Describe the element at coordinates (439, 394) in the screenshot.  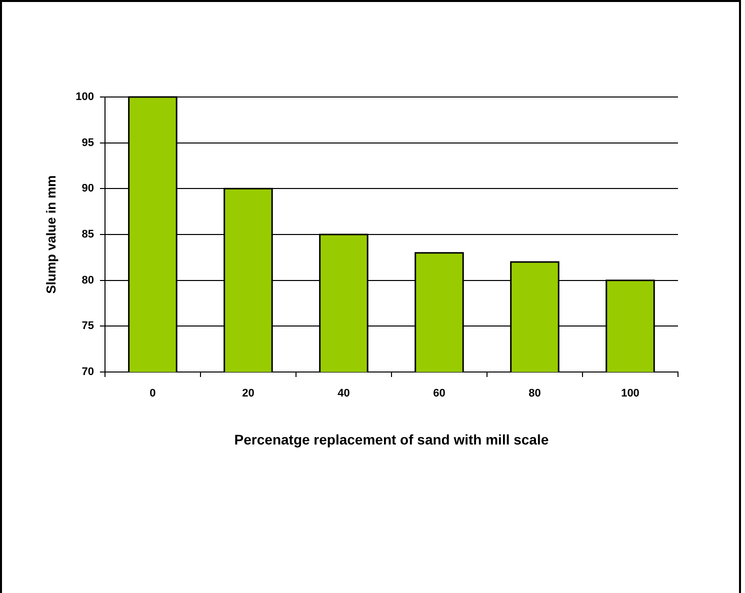
I see `x-tick-label: 60` at that location.